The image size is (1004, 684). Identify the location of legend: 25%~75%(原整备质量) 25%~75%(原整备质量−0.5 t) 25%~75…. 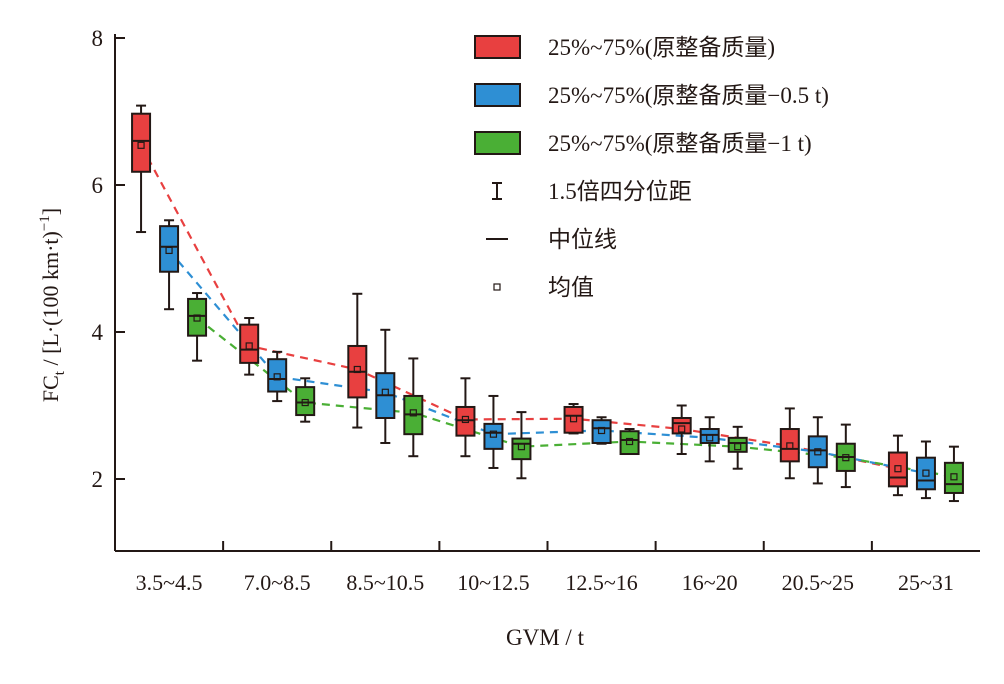
(651, 167).